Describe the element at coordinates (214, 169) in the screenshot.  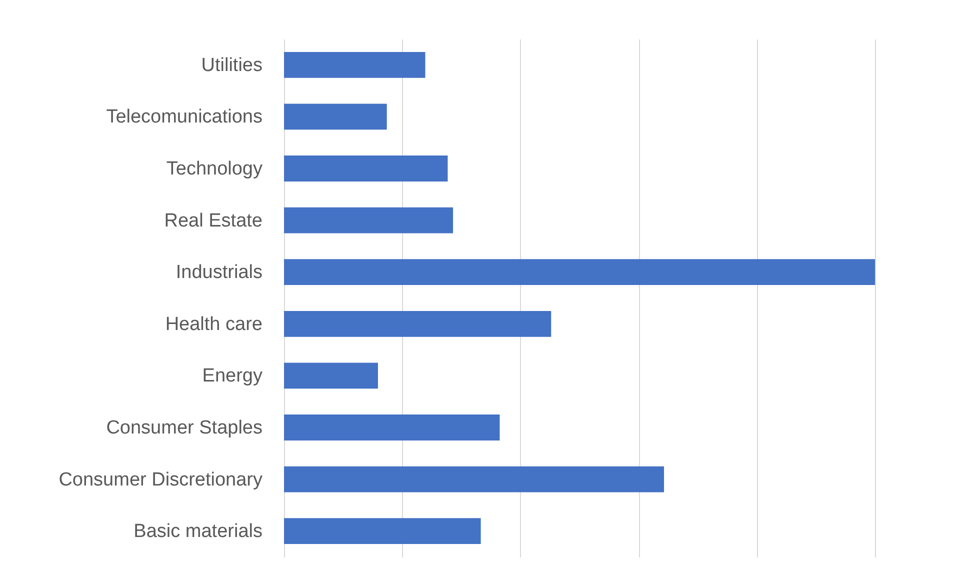
I see `y-tick-label: Technology` at that location.